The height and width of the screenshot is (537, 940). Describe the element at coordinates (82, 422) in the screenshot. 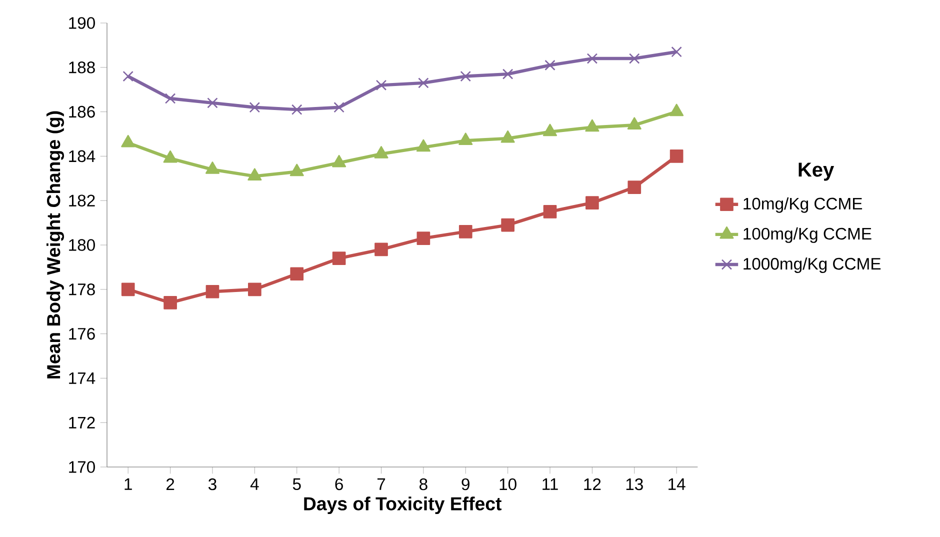

I see `y-tick-label: 172` at that location.